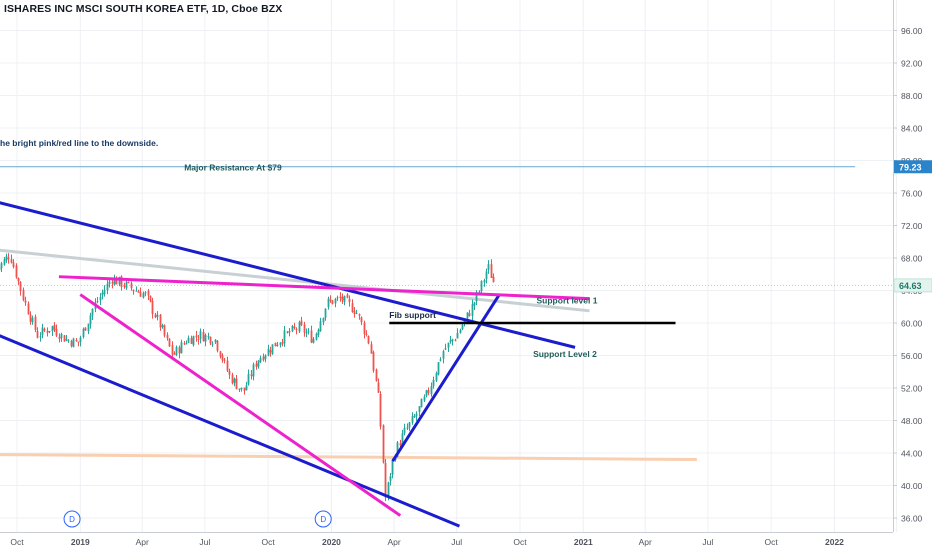 Image resolution: width=932 pixels, height=550 pixels. What do you see at coordinates (912, 259) in the screenshot?
I see `y-tick-label: 68.00` at bounding box center [912, 259].